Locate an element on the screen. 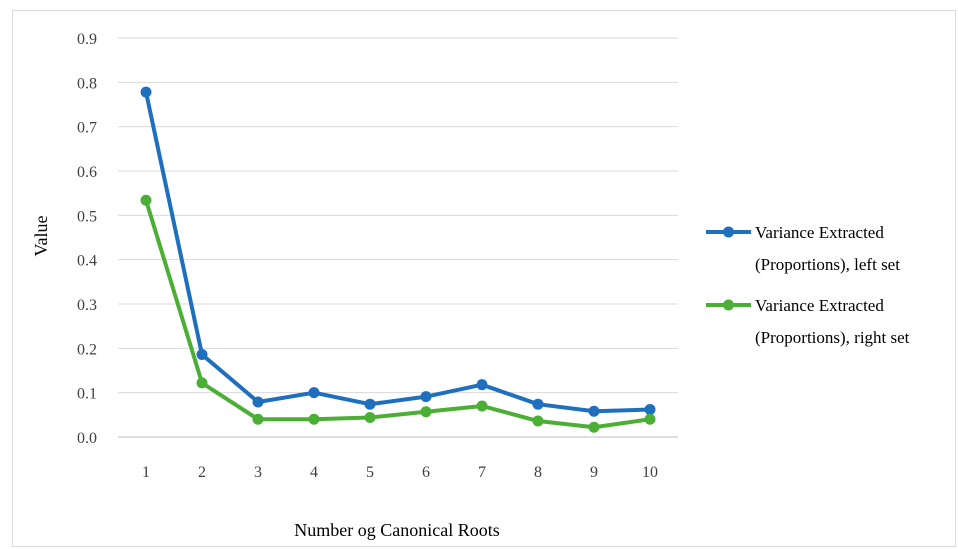 This screenshot has height=549, width=958. x-tick-label: 5 is located at coordinates (370, 472).